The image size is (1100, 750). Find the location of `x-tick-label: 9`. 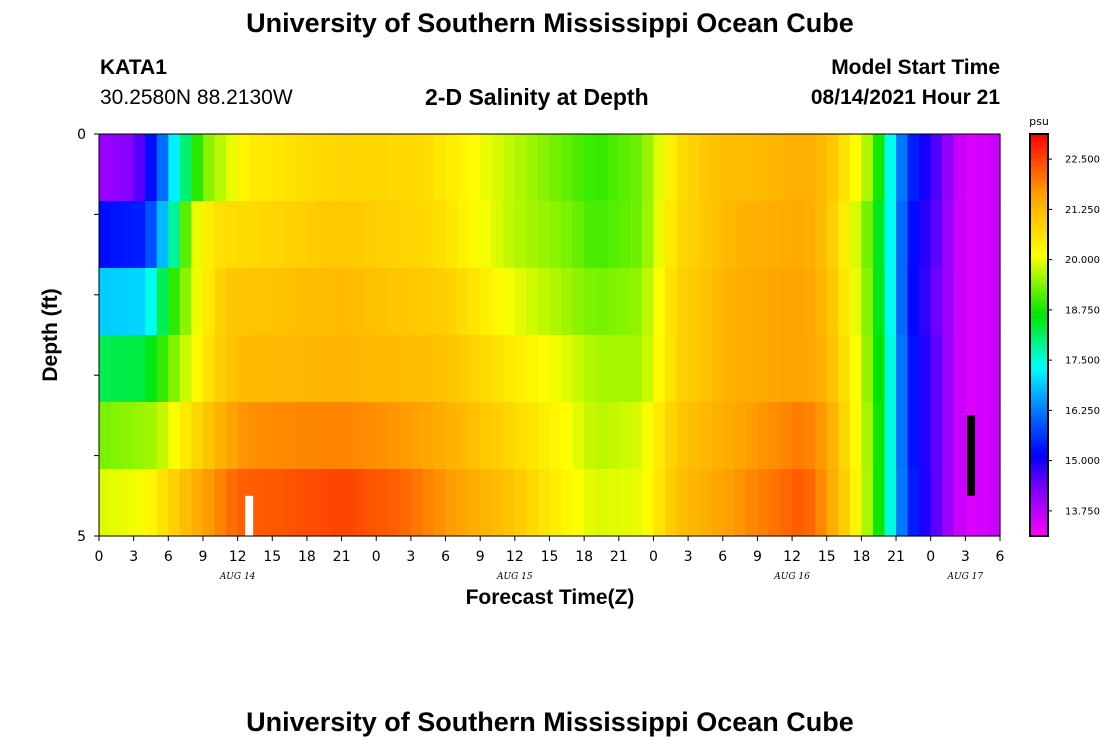

x-tick-label: 9 is located at coordinates (480, 557).